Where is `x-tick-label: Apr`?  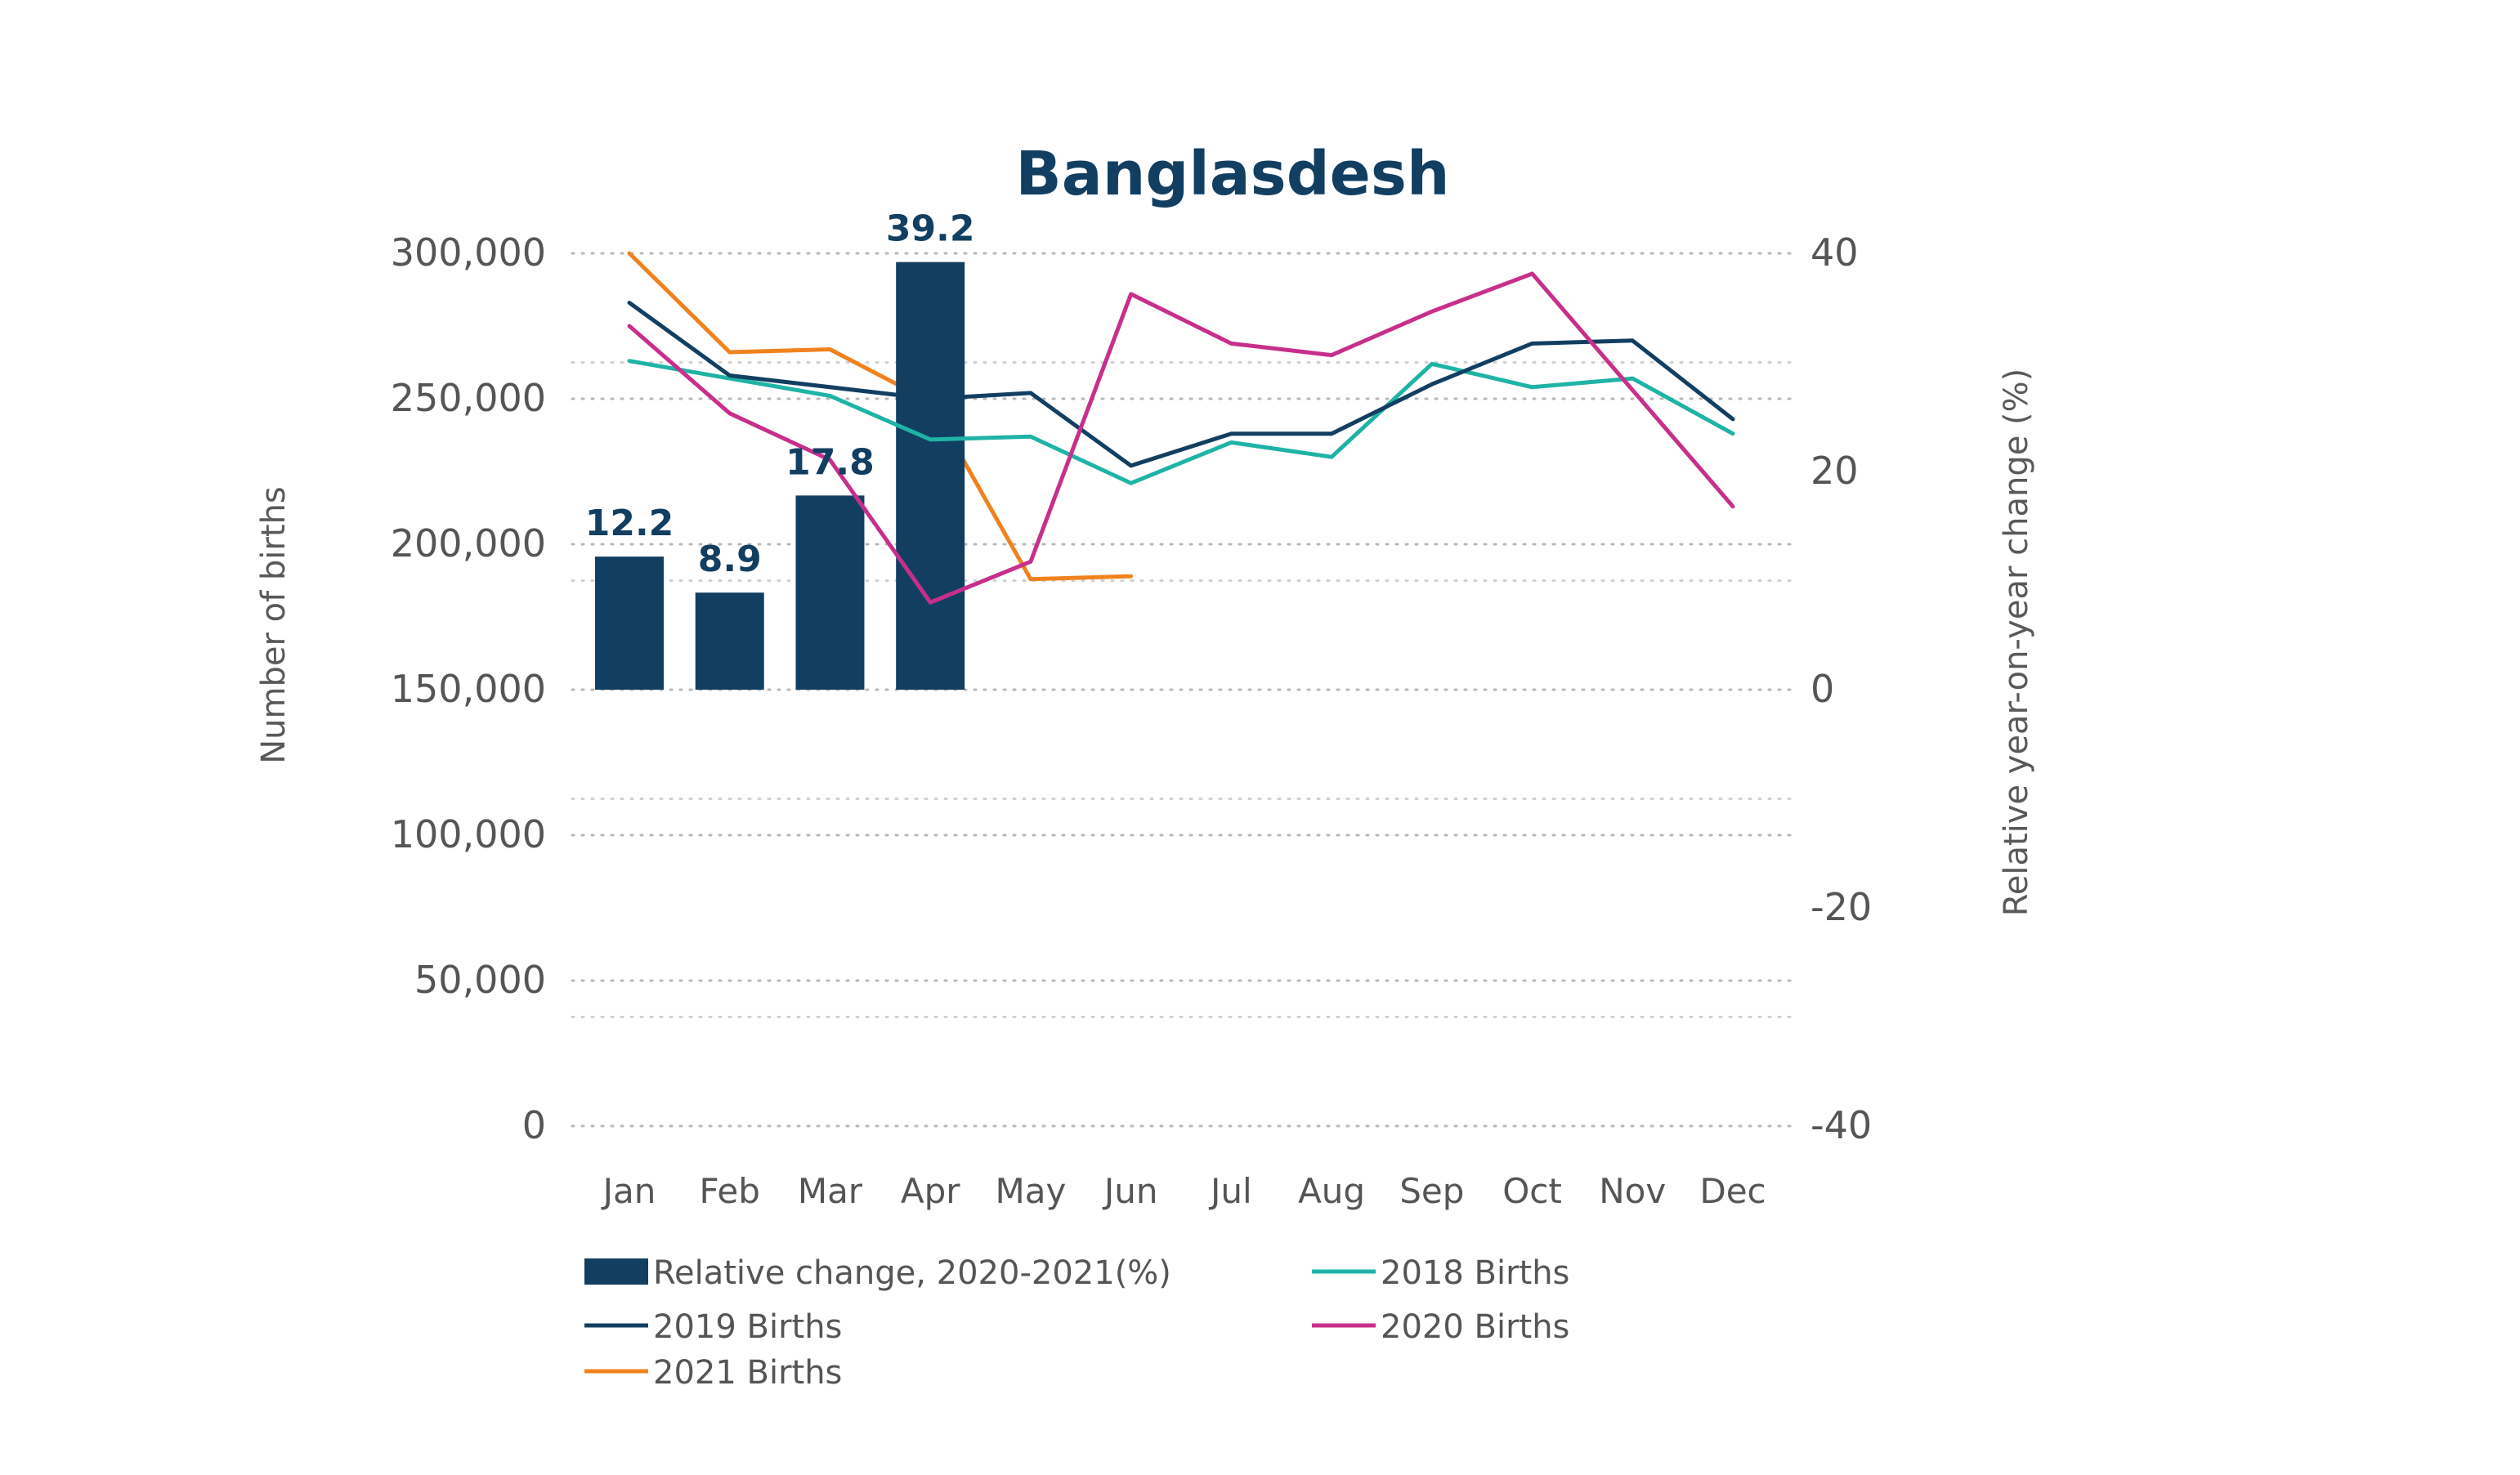 x-tick-label: Apr is located at coordinates (931, 1191).